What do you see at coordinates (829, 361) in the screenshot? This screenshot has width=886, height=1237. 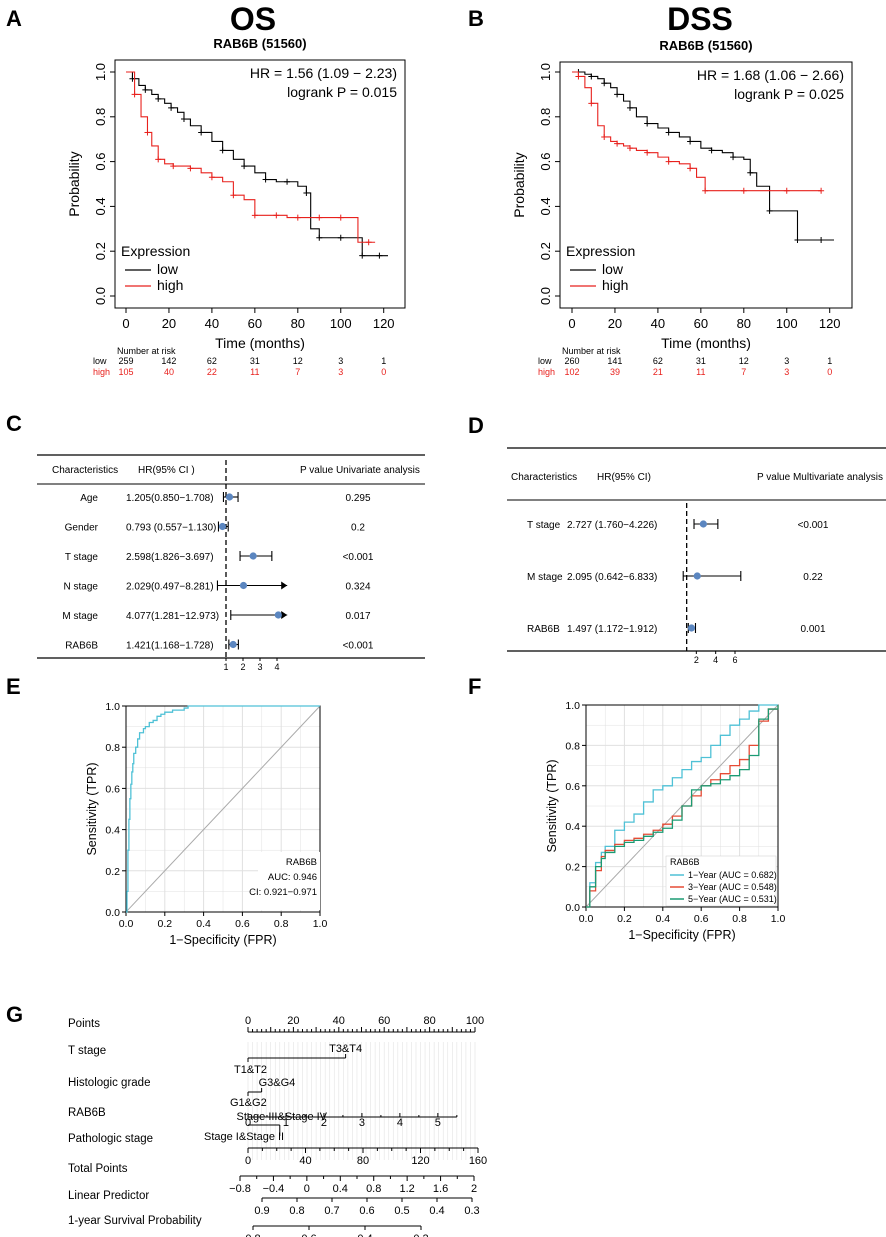 I see `risk-count-low: 1` at bounding box center [829, 361].